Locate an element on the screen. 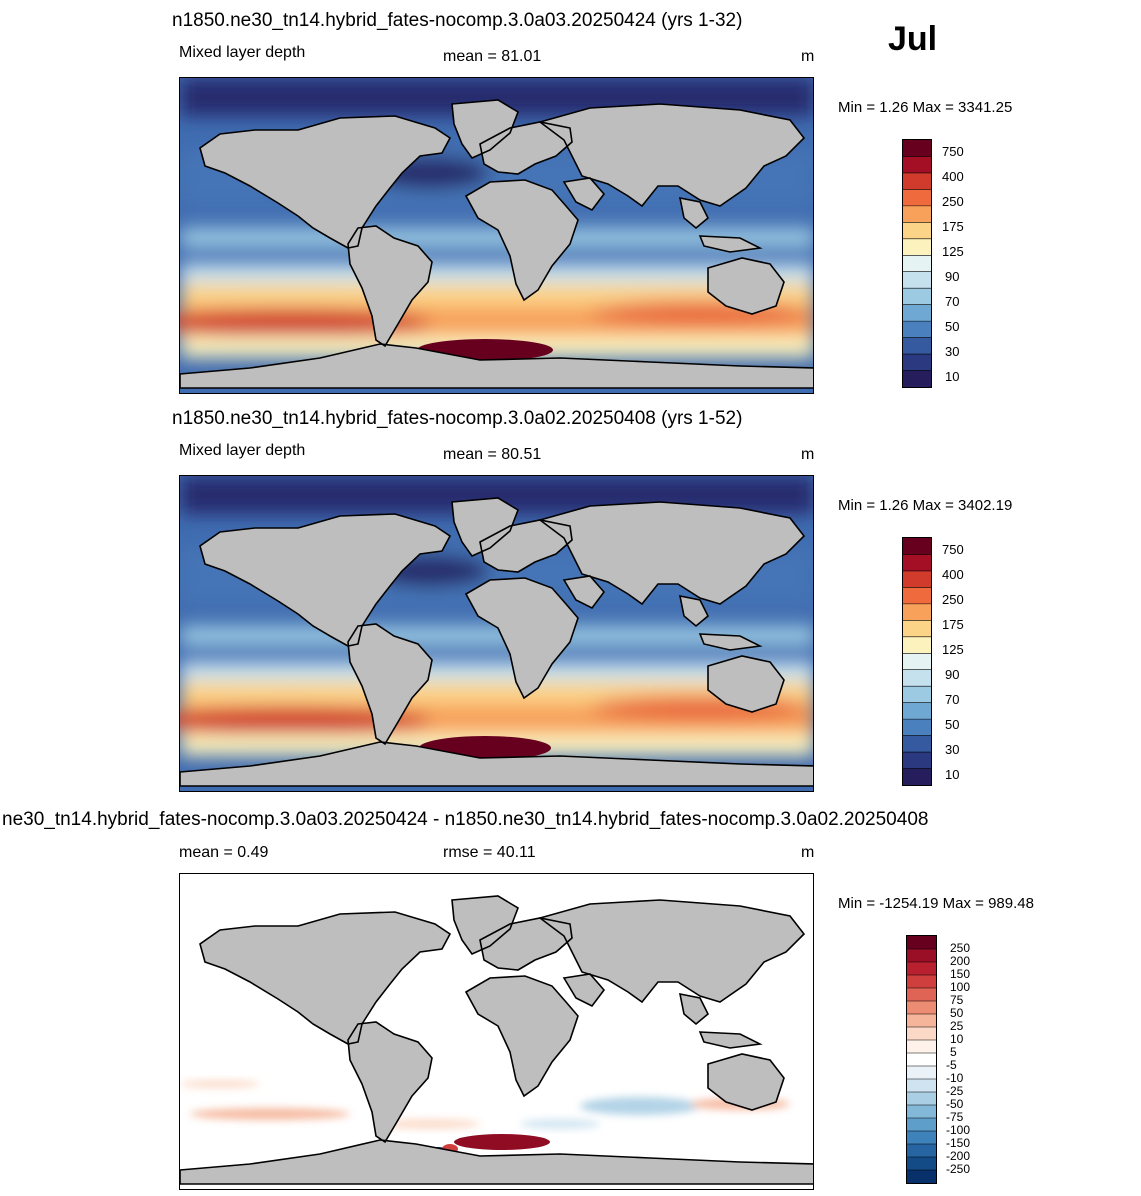 The width and height of the screenshot is (1141, 1196). panel2-colorbar is located at coordinates (917, 661).